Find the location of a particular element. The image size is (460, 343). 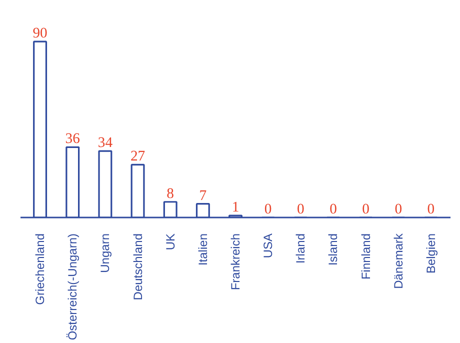

data-label: 27 is located at coordinates (138, 156).